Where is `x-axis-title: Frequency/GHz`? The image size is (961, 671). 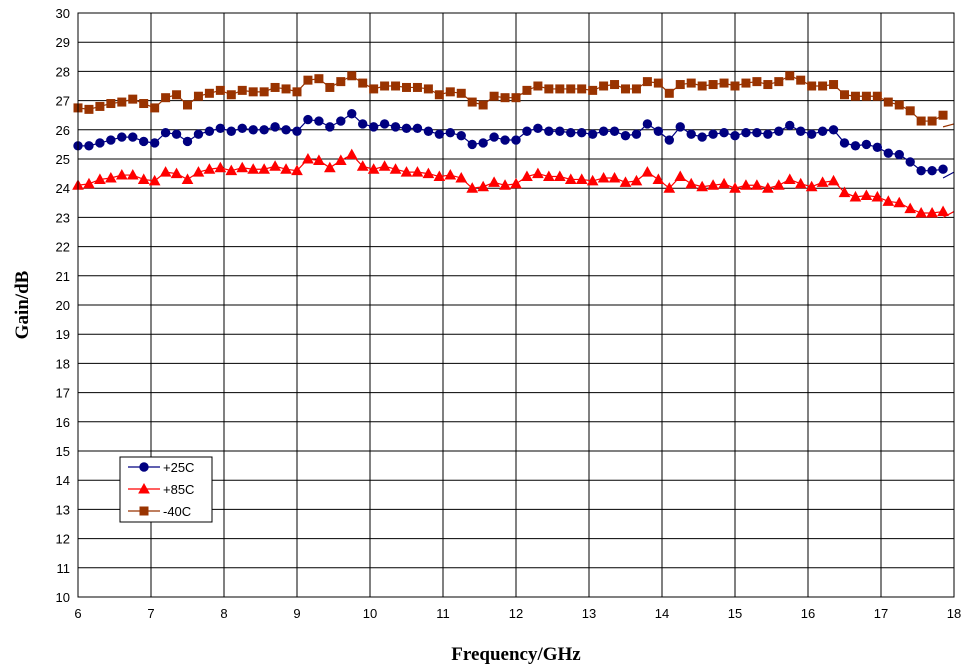 x-axis-title: Frequency/GHz is located at coordinates (516, 654).